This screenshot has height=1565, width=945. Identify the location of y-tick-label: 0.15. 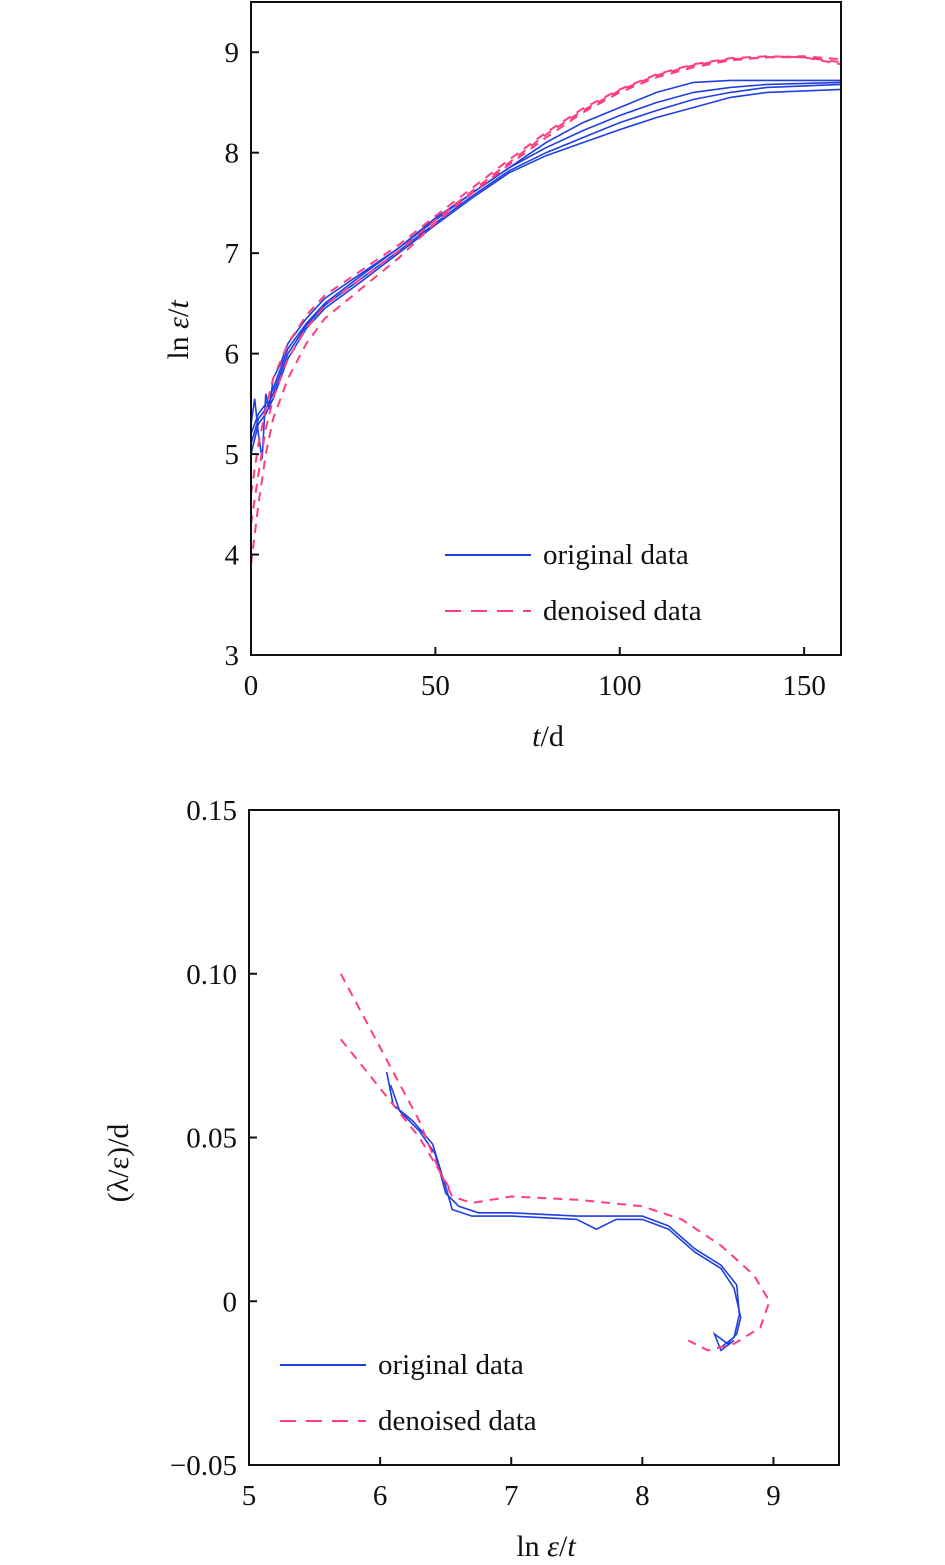
(211, 811).